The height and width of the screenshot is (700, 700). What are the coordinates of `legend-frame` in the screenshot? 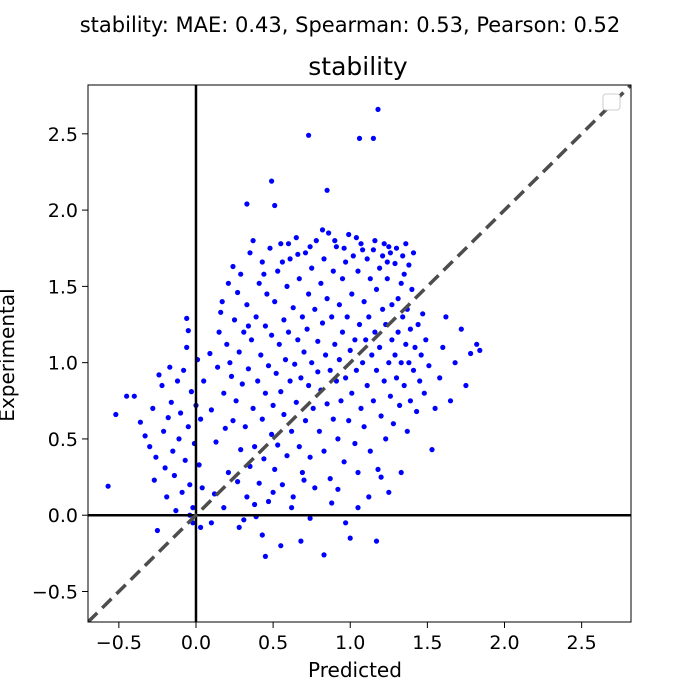 It's located at (611, 102).